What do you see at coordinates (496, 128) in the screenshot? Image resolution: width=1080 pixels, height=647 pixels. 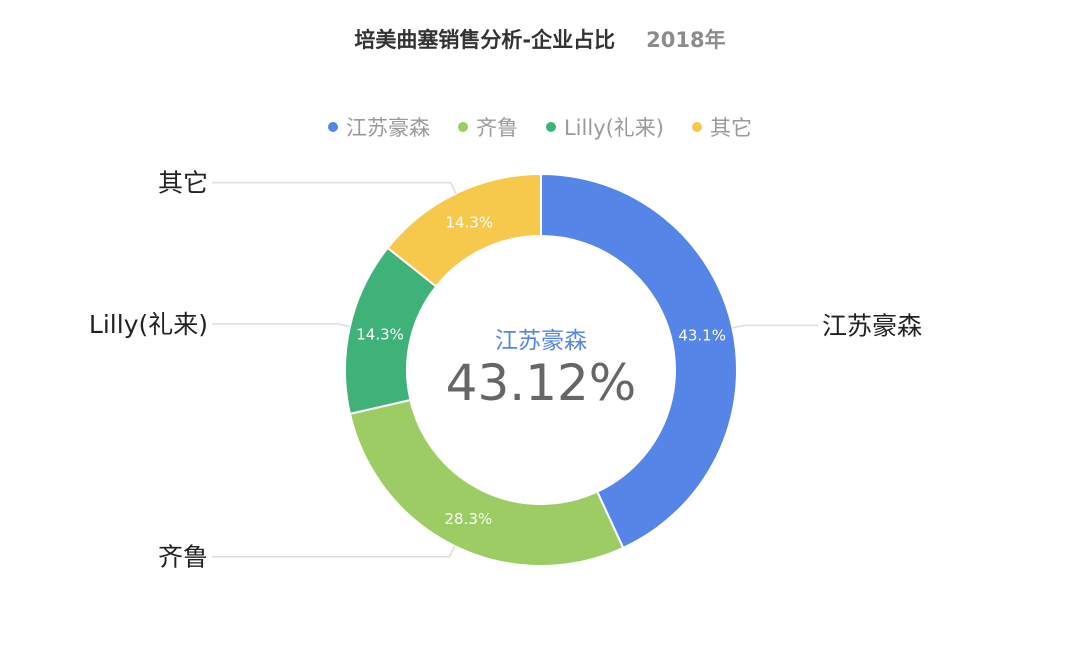 I see `legend-label: 齐鲁` at bounding box center [496, 128].